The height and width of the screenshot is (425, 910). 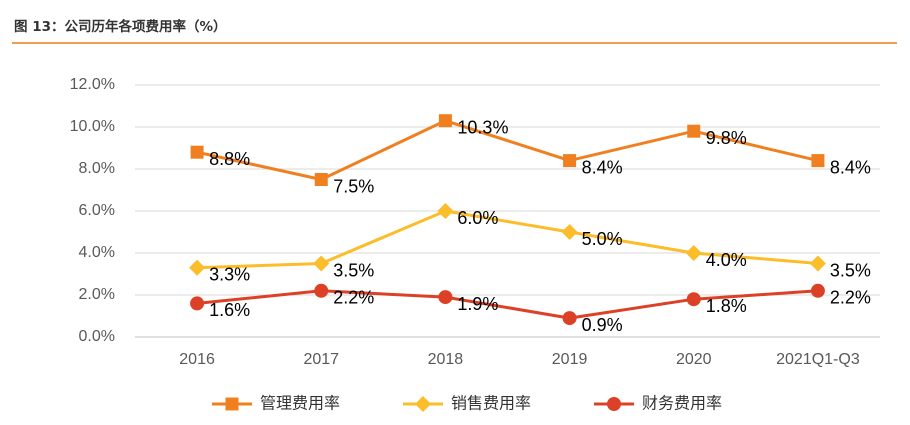 What do you see at coordinates (97, 252) in the screenshot?
I see `y-tick-label: 4.0%` at bounding box center [97, 252].